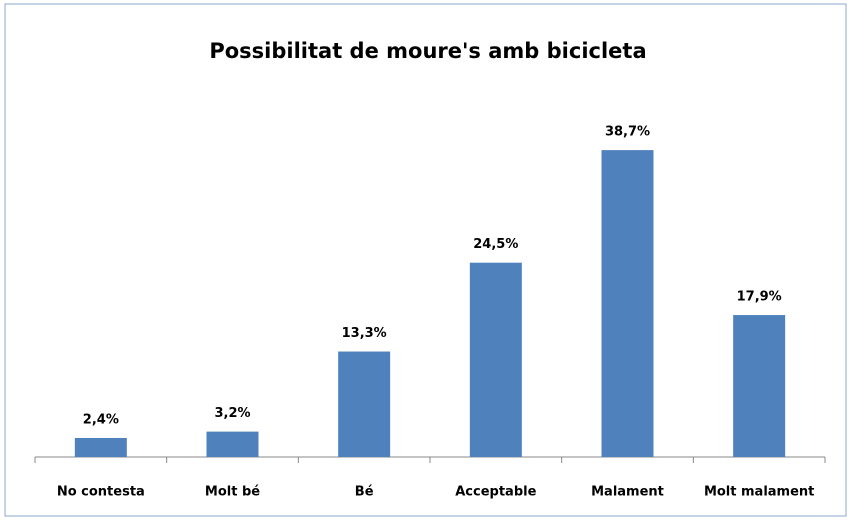 This screenshot has width=852, height=521. I want to click on x-tick-label: No contesta, so click(101, 492).